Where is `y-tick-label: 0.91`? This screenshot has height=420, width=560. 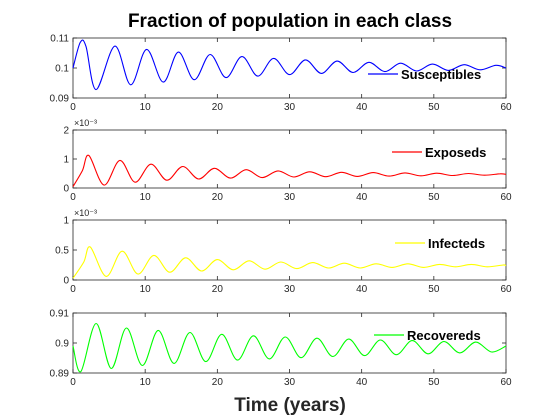 y-tick-label: 0.91 is located at coordinates (60, 314).